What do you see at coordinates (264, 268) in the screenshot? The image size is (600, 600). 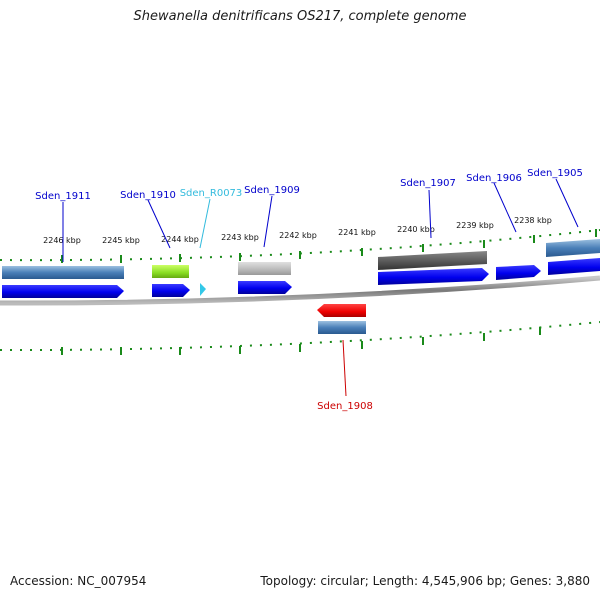 I see `bar-sden-1909` at bounding box center [264, 268].